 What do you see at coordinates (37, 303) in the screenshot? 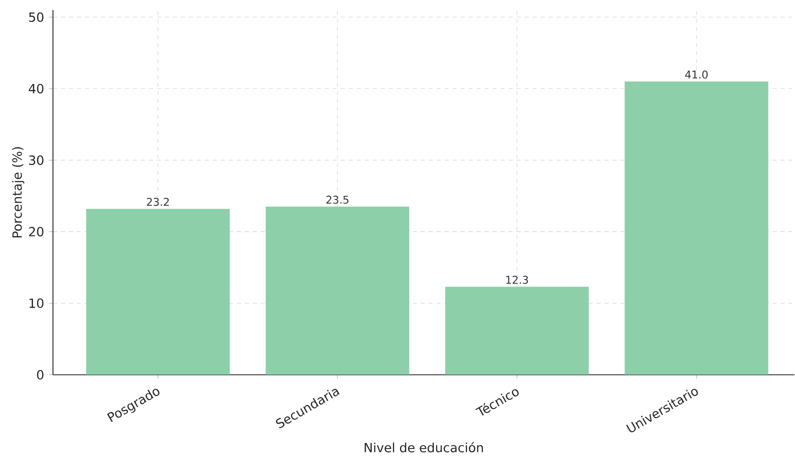
I see `y-tick-label: 10` at bounding box center [37, 303].